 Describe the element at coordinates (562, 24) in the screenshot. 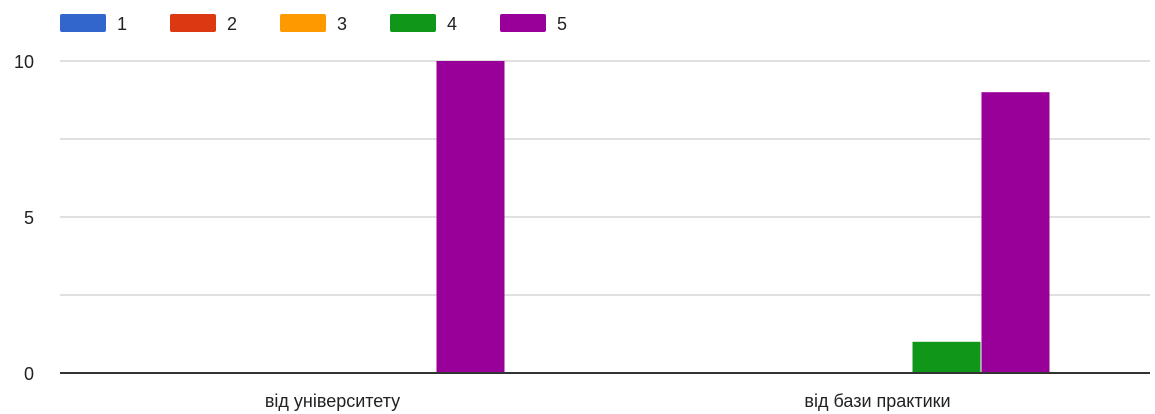

I see `legend-label: 5` at that location.